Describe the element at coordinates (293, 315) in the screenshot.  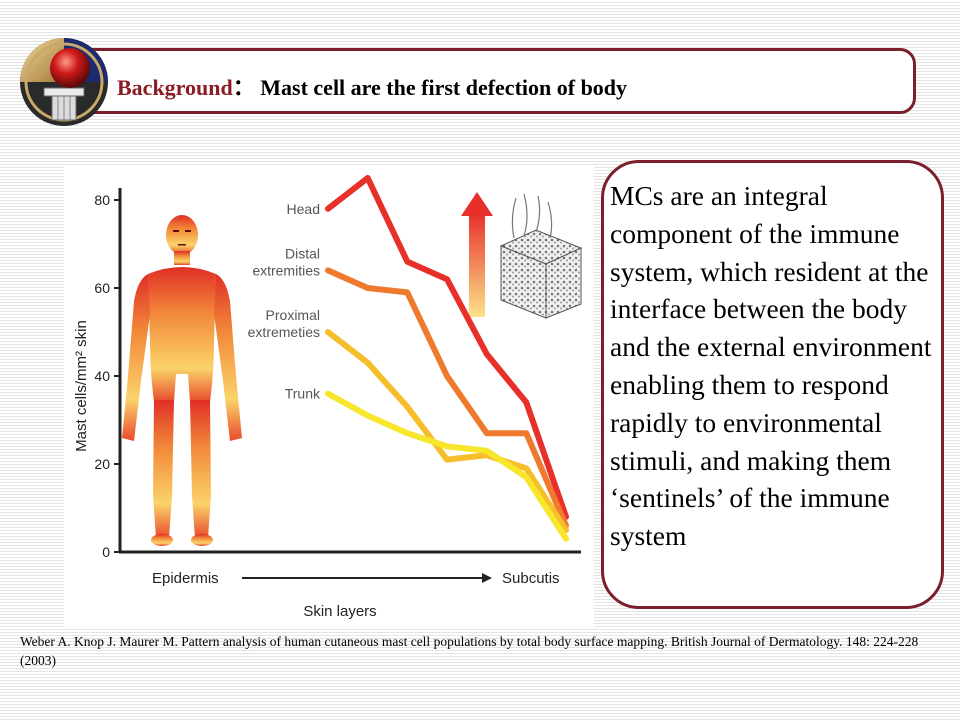
I see `series-label: Proximal` at that location.